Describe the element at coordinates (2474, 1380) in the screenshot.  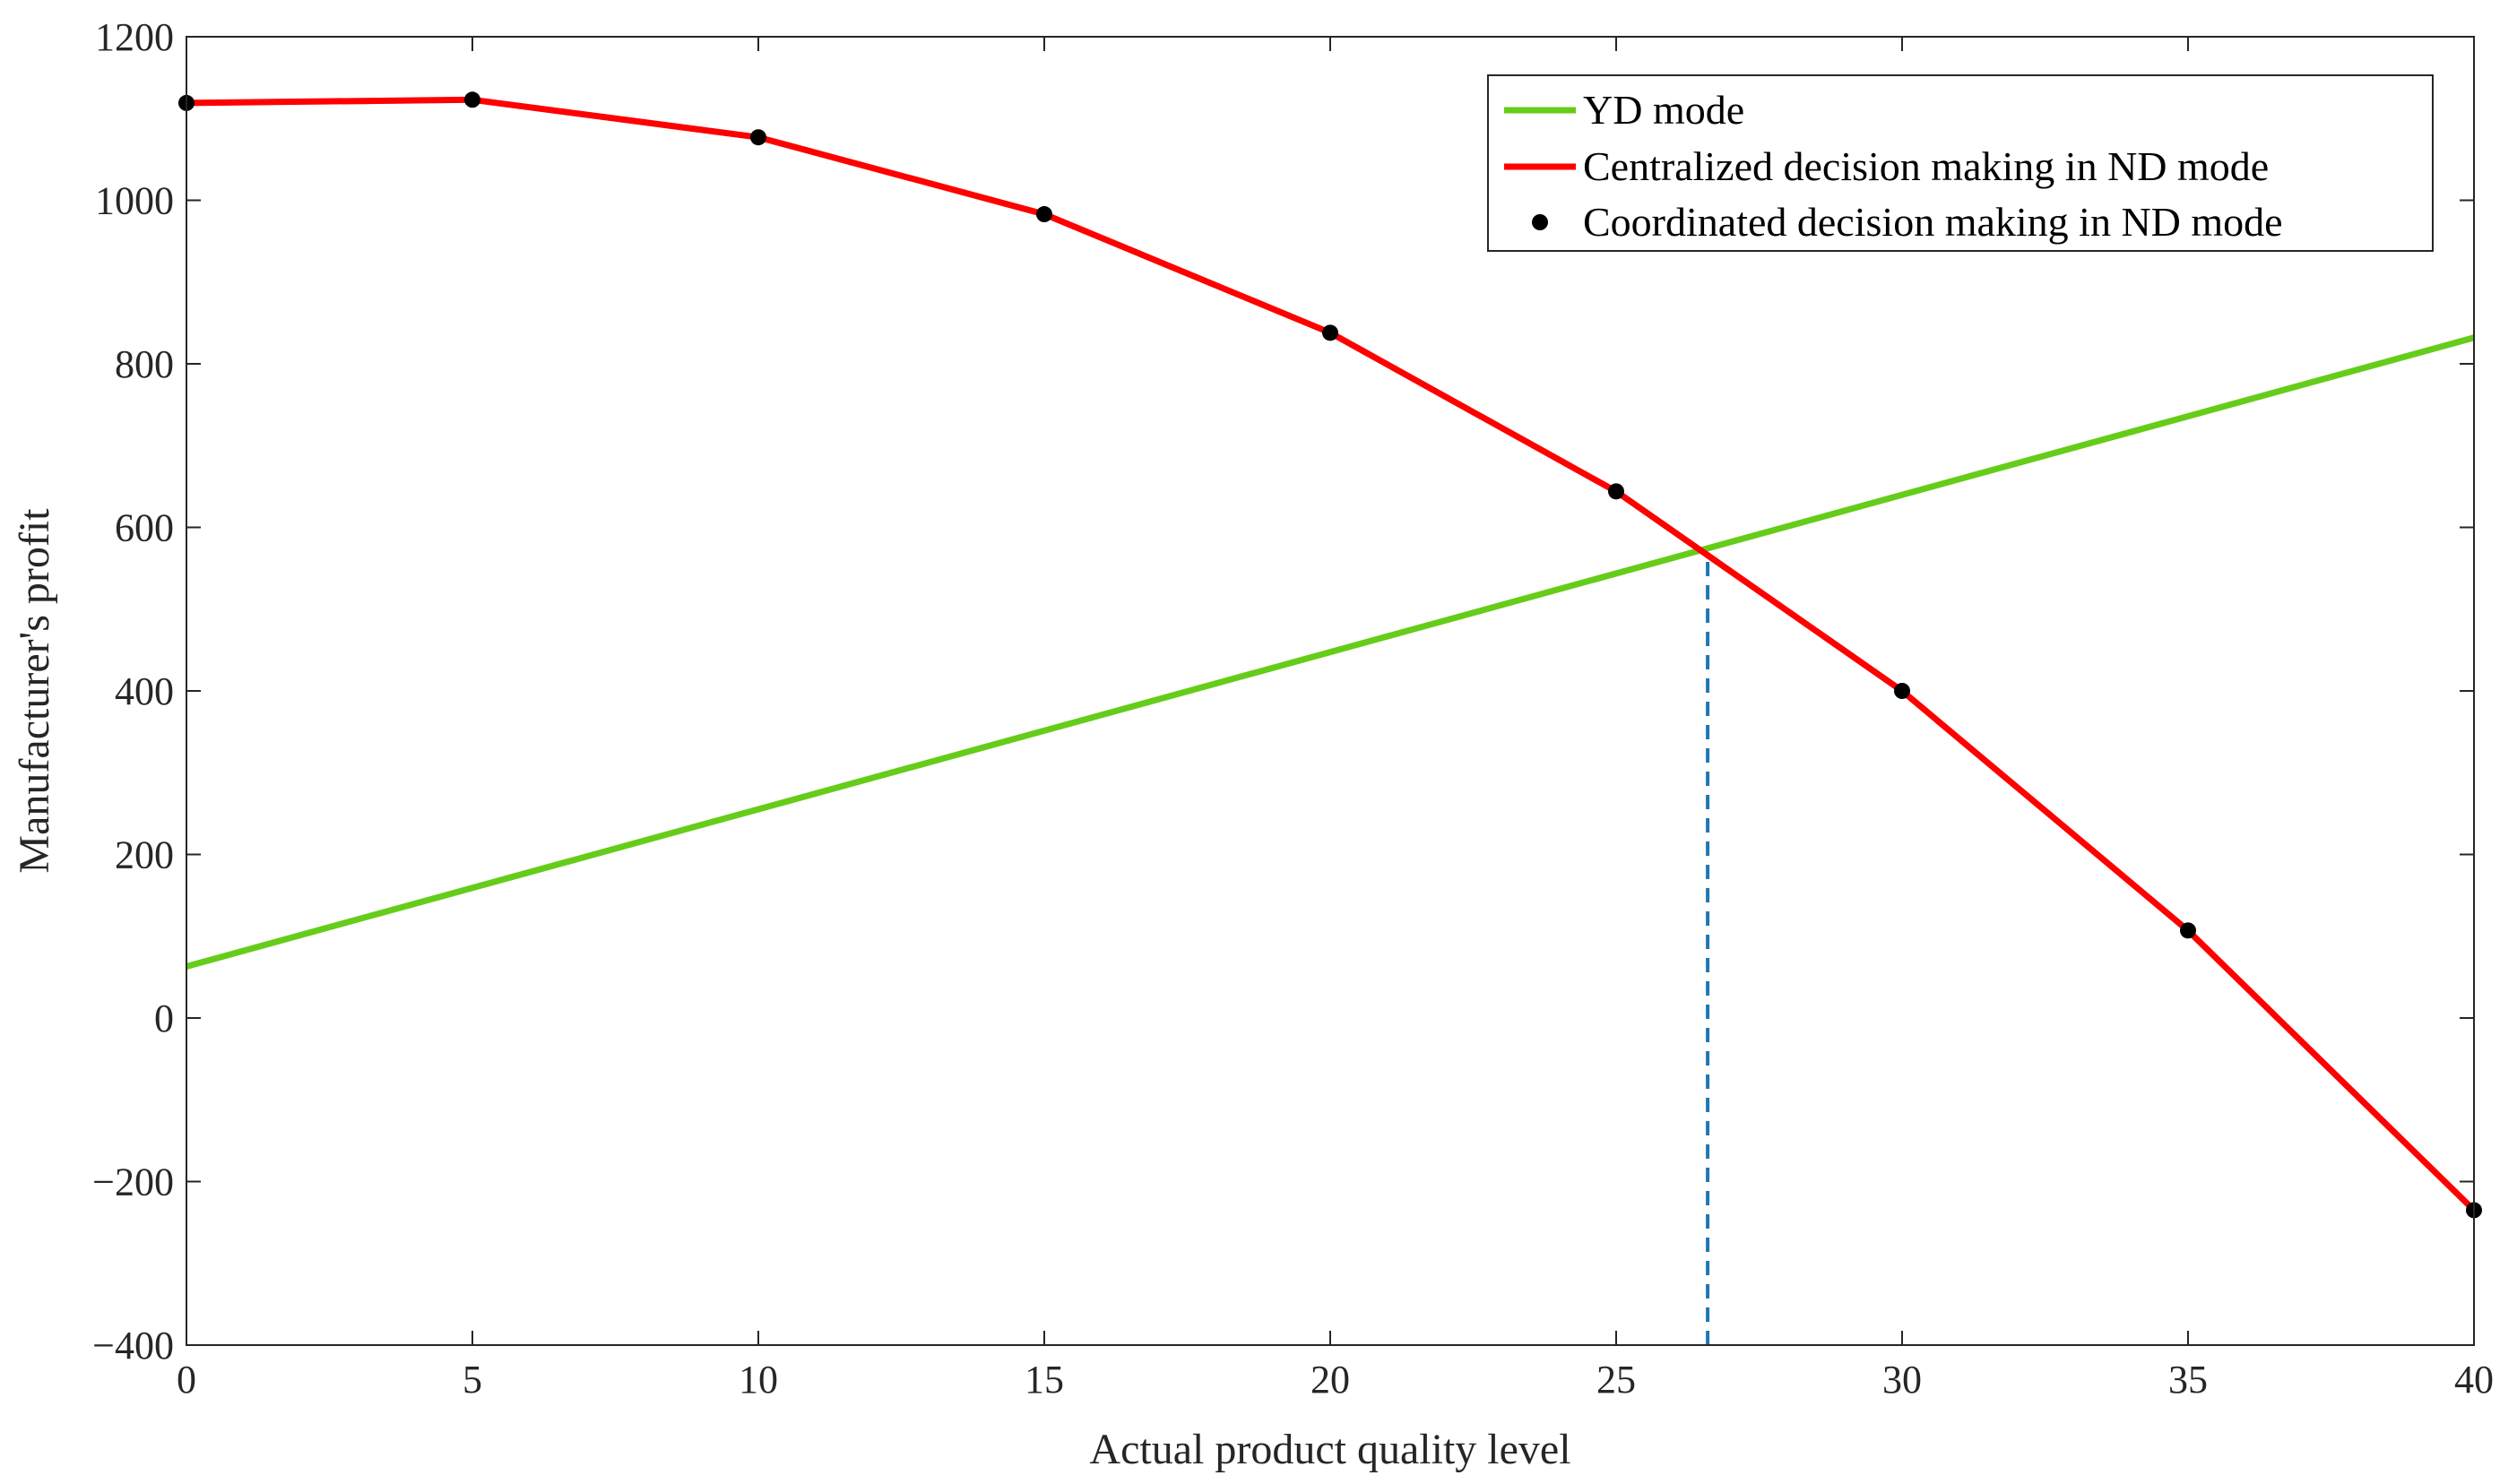
I see `x-tick-label: 40` at that location.